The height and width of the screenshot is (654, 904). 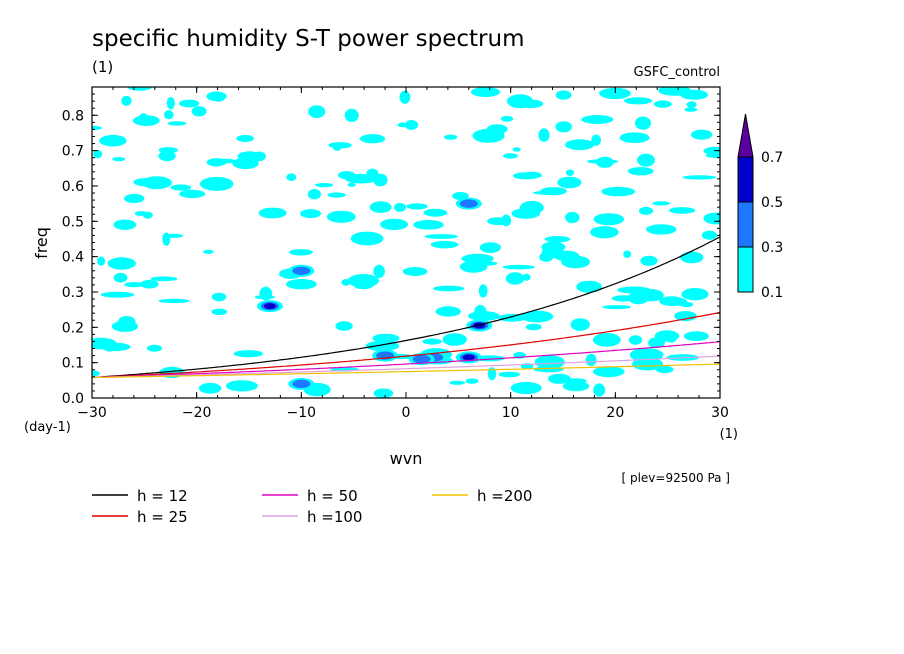 What do you see at coordinates (677, 72) in the screenshot?
I see `chart-subtitle-right: GSFC_control` at bounding box center [677, 72].